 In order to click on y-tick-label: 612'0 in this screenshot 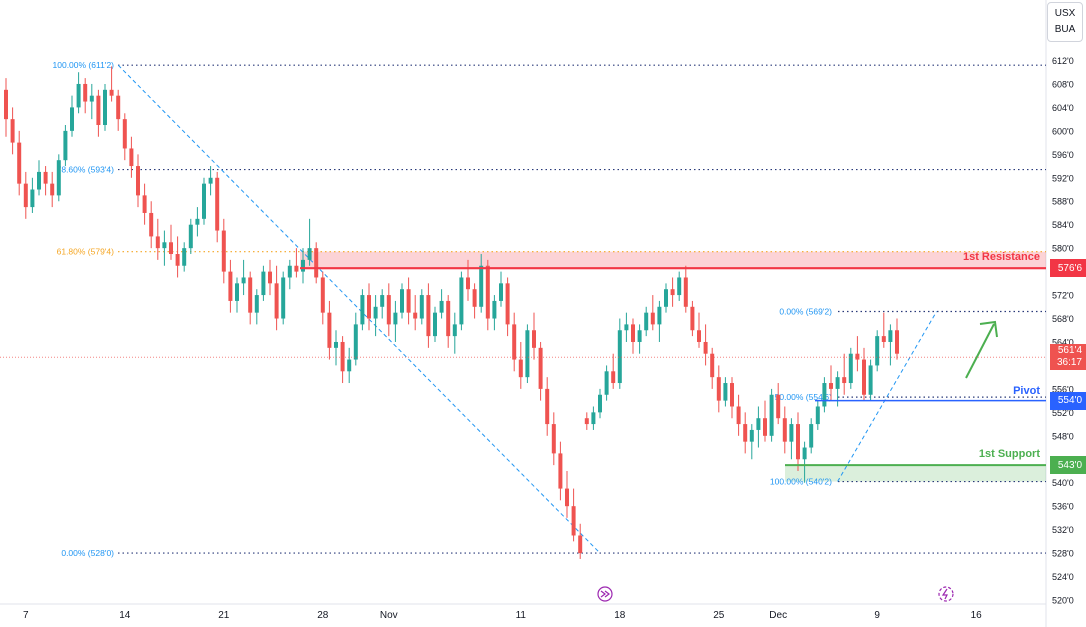, I will do `click(1063, 61)`.